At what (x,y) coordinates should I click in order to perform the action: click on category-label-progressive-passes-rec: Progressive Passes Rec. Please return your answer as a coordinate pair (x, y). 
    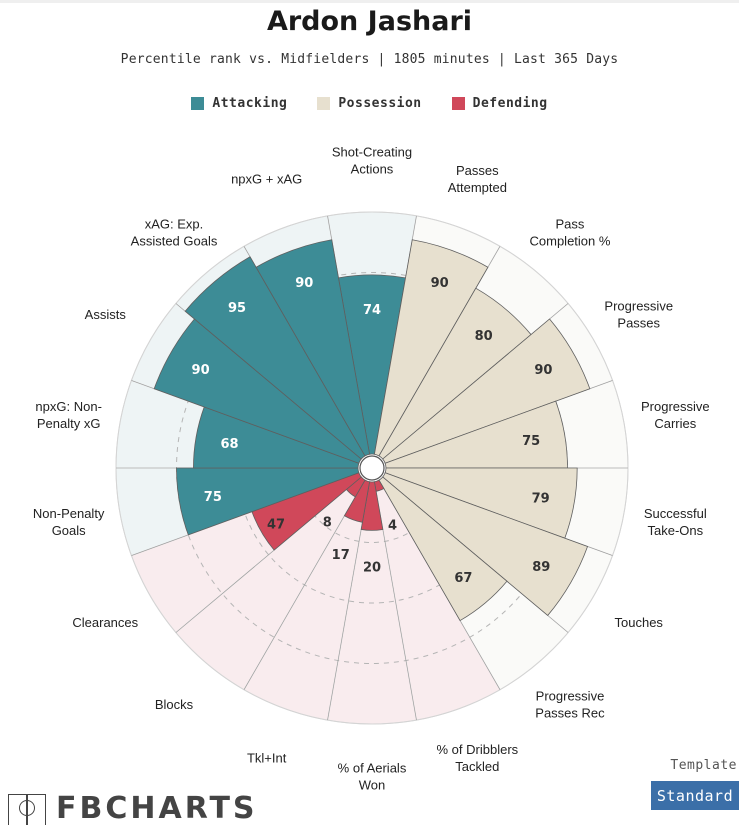
    Looking at the image, I should click on (570, 704).